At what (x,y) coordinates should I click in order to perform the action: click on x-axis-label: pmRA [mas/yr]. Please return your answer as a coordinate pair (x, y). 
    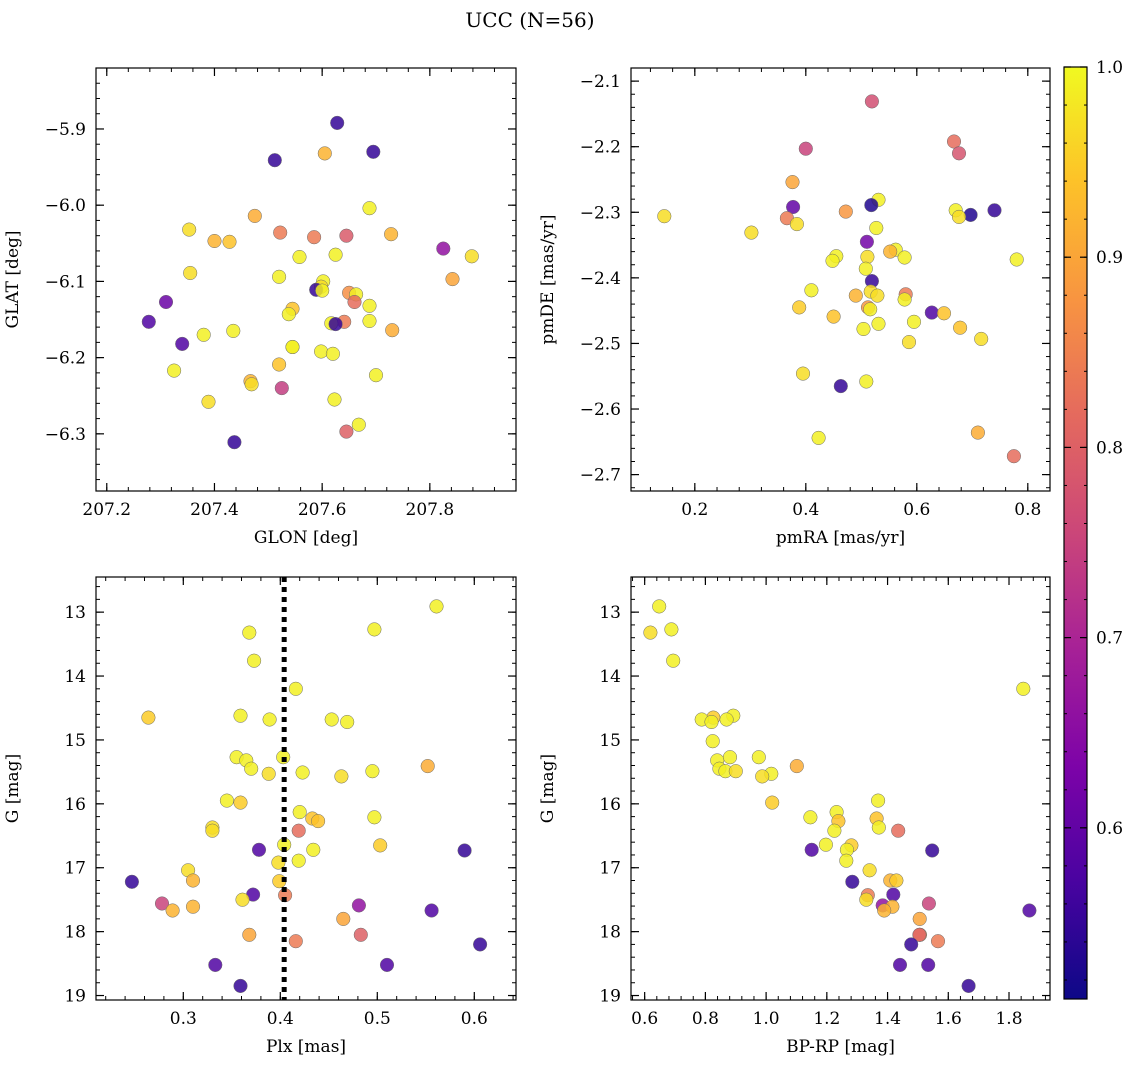
    Looking at the image, I should click on (840, 538).